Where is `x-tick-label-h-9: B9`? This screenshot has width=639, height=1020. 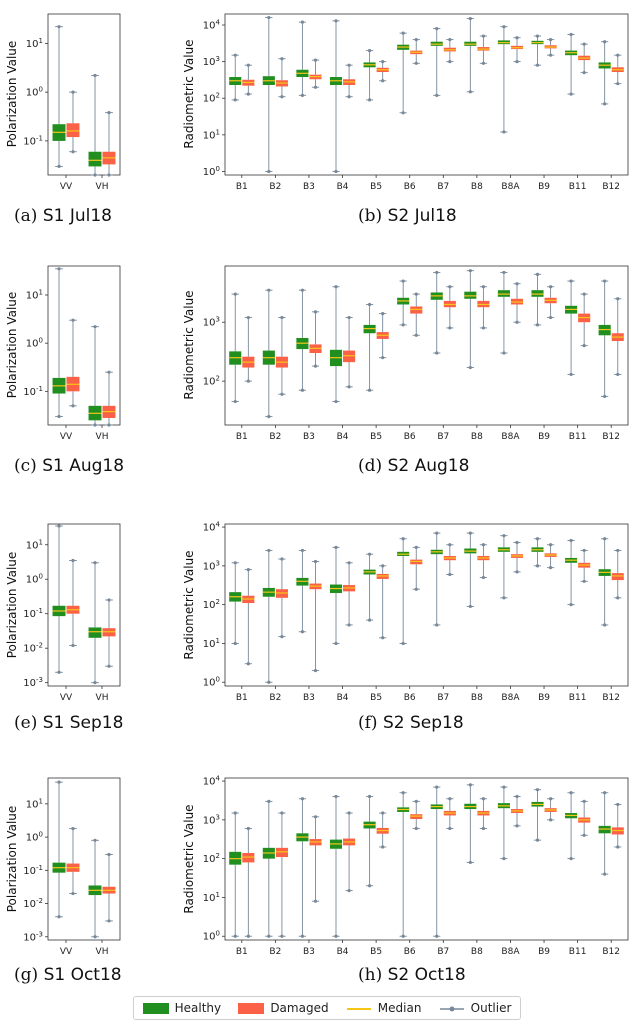
x-tick-label-h-9: B9 is located at coordinates (544, 952).